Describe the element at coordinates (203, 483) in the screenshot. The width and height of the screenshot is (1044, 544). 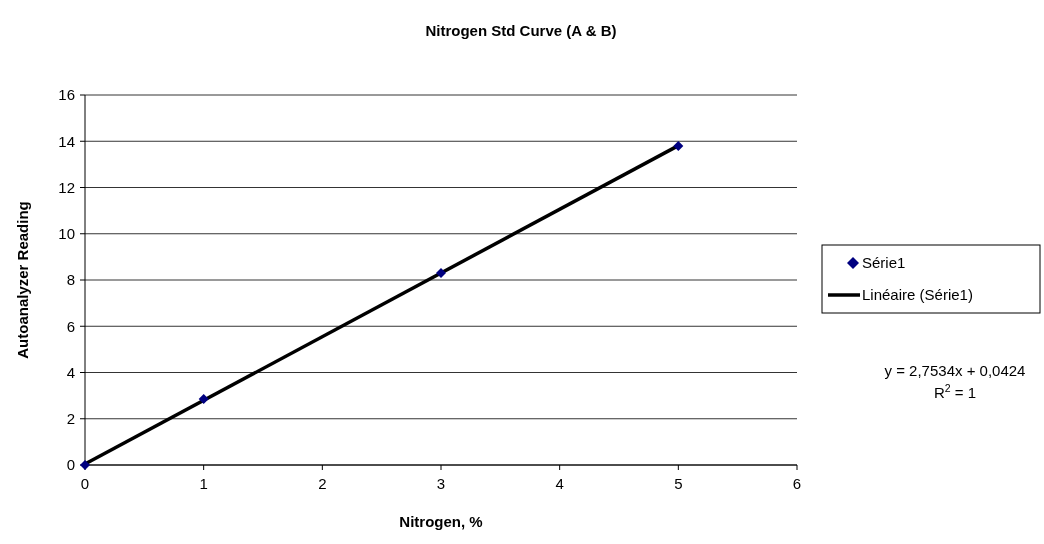
I see `x-tick-label: 1` at that location.